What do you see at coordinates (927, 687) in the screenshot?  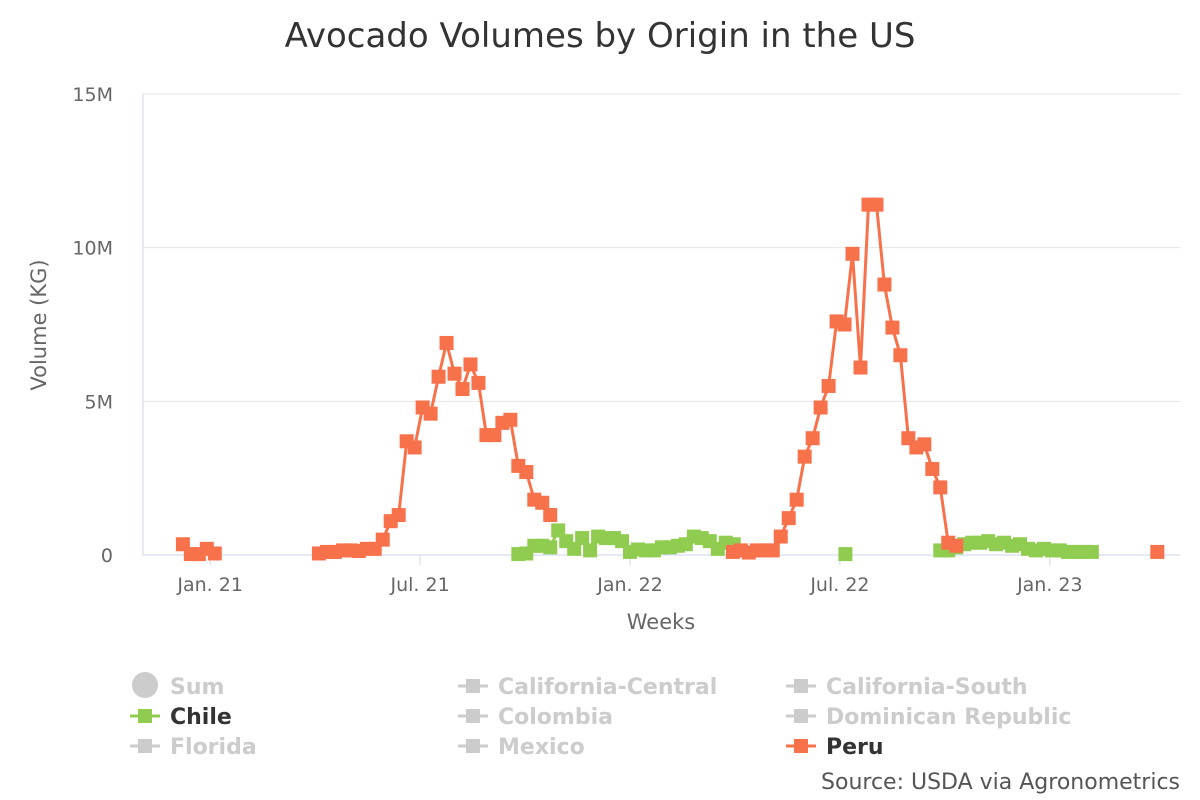 I see `legend-label: California-South` at bounding box center [927, 687].